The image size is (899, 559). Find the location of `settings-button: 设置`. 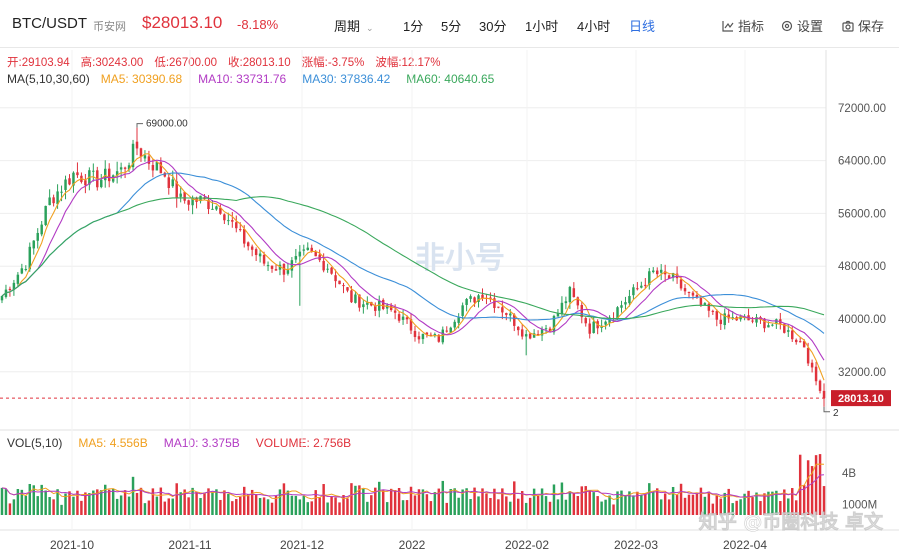

settings-button: 设置 is located at coordinates (802, 25).